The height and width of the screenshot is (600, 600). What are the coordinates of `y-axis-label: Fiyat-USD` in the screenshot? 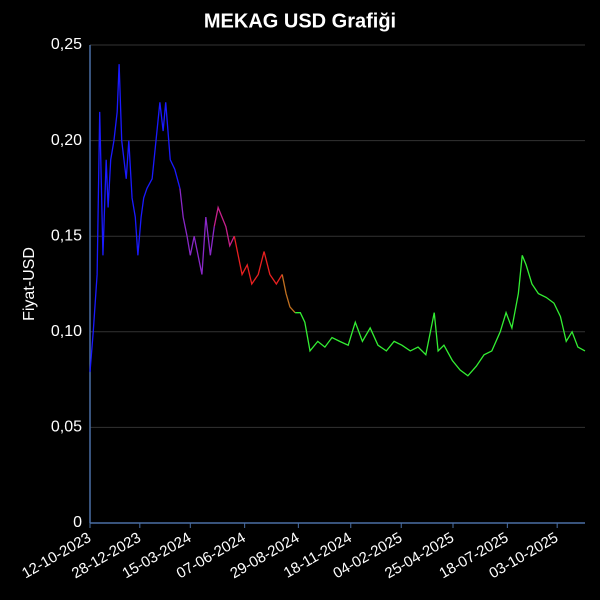 It's located at (29, 284).